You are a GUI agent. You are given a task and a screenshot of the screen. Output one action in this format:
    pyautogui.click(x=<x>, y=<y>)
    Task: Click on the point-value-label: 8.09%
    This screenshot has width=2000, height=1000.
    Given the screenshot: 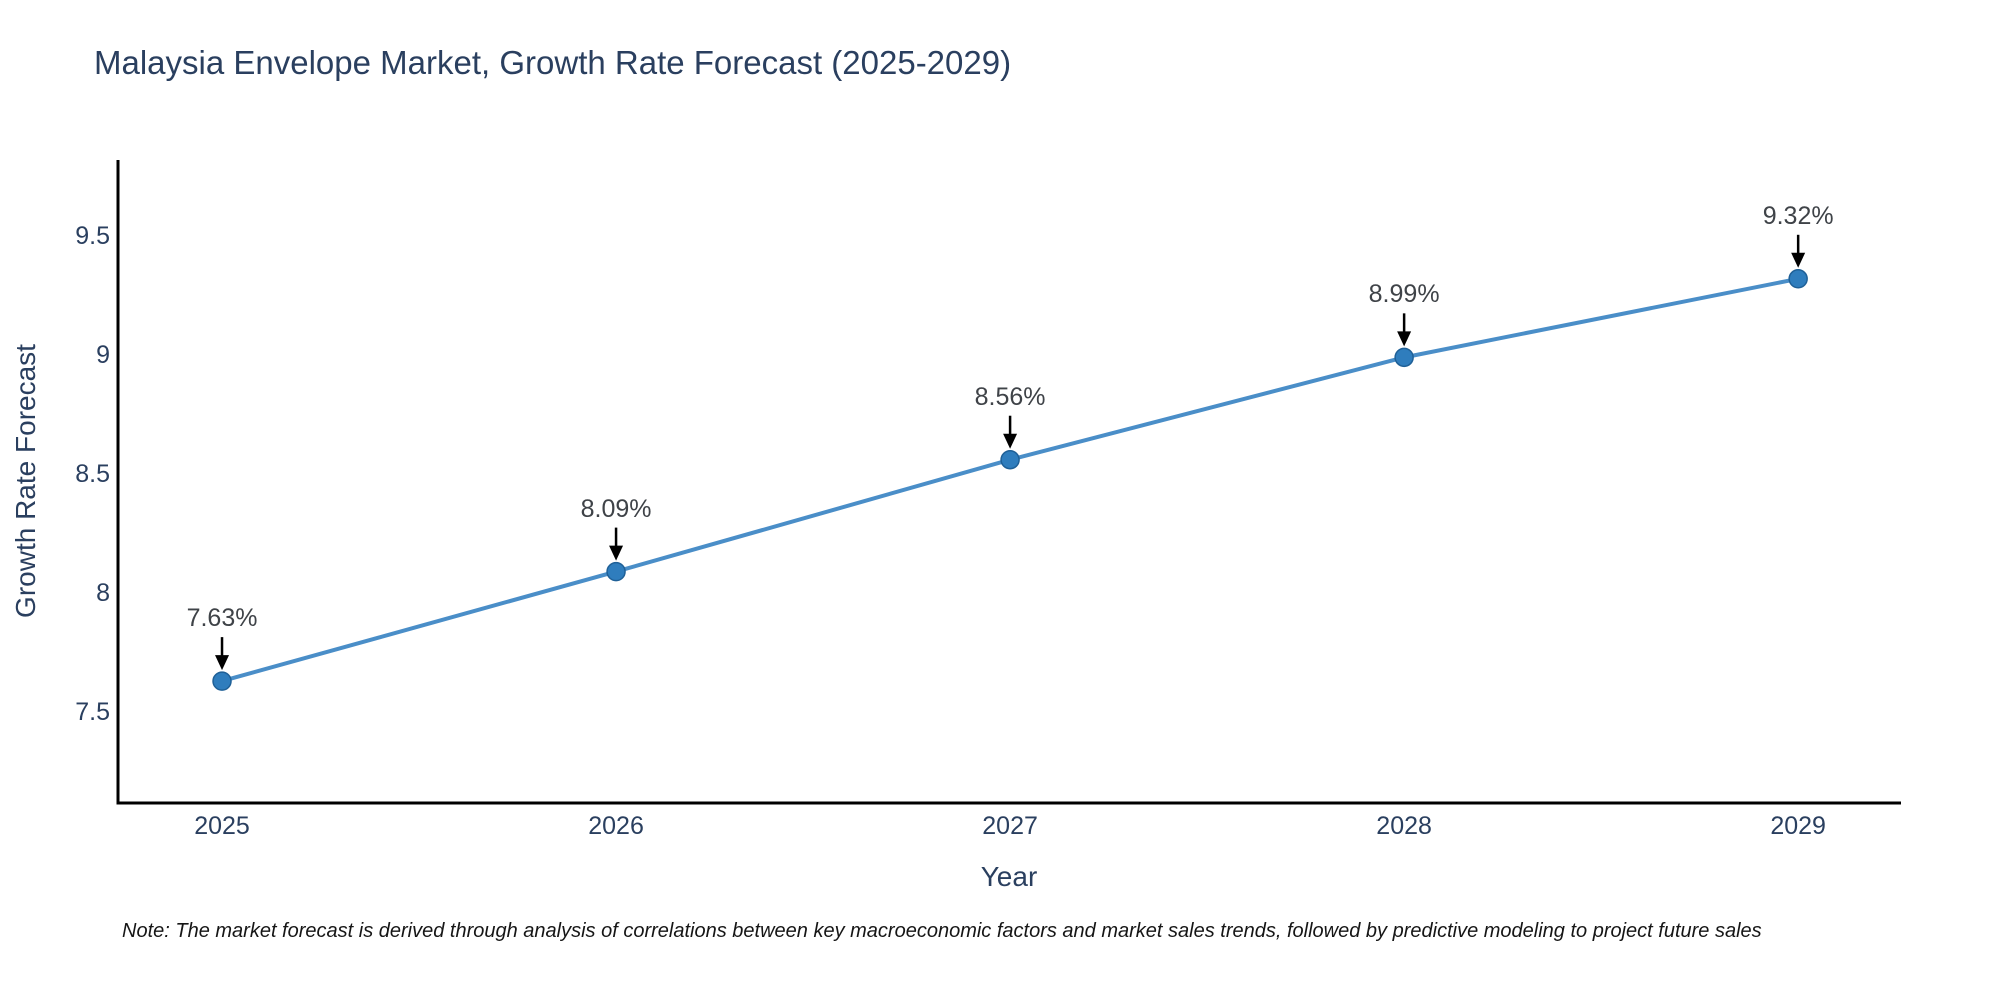 What is the action you would take?
    pyautogui.click(x=616, y=508)
    